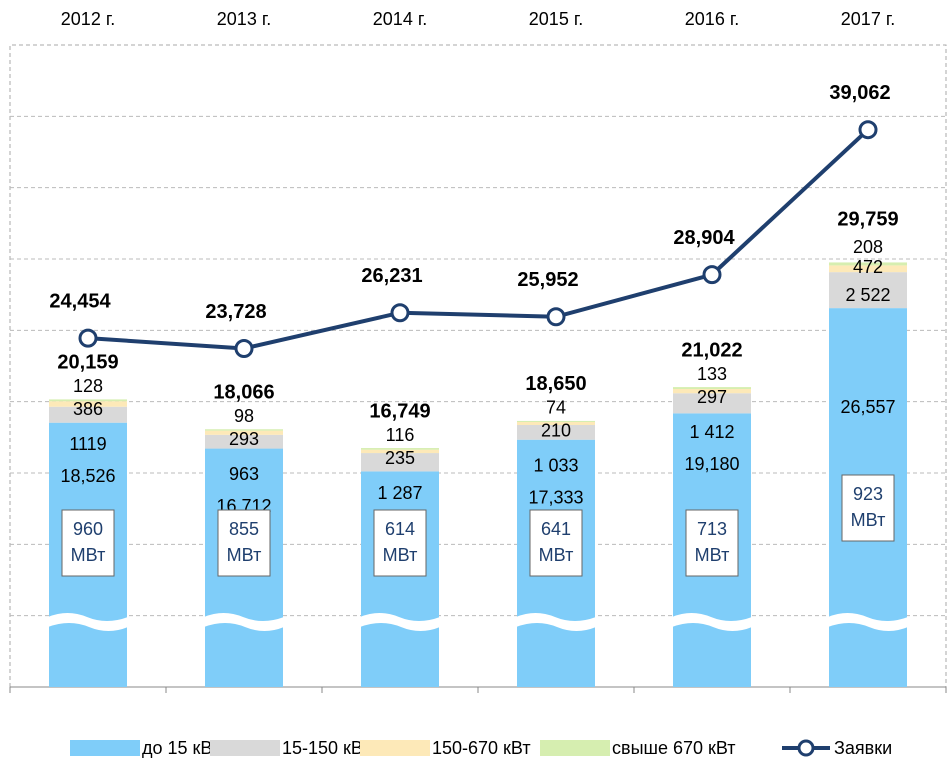 Image resolution: width=949 pixels, height=766 pixels. Describe the element at coordinates (235, 312) in the screenshot. I see `line-label: 23,728` at that location.